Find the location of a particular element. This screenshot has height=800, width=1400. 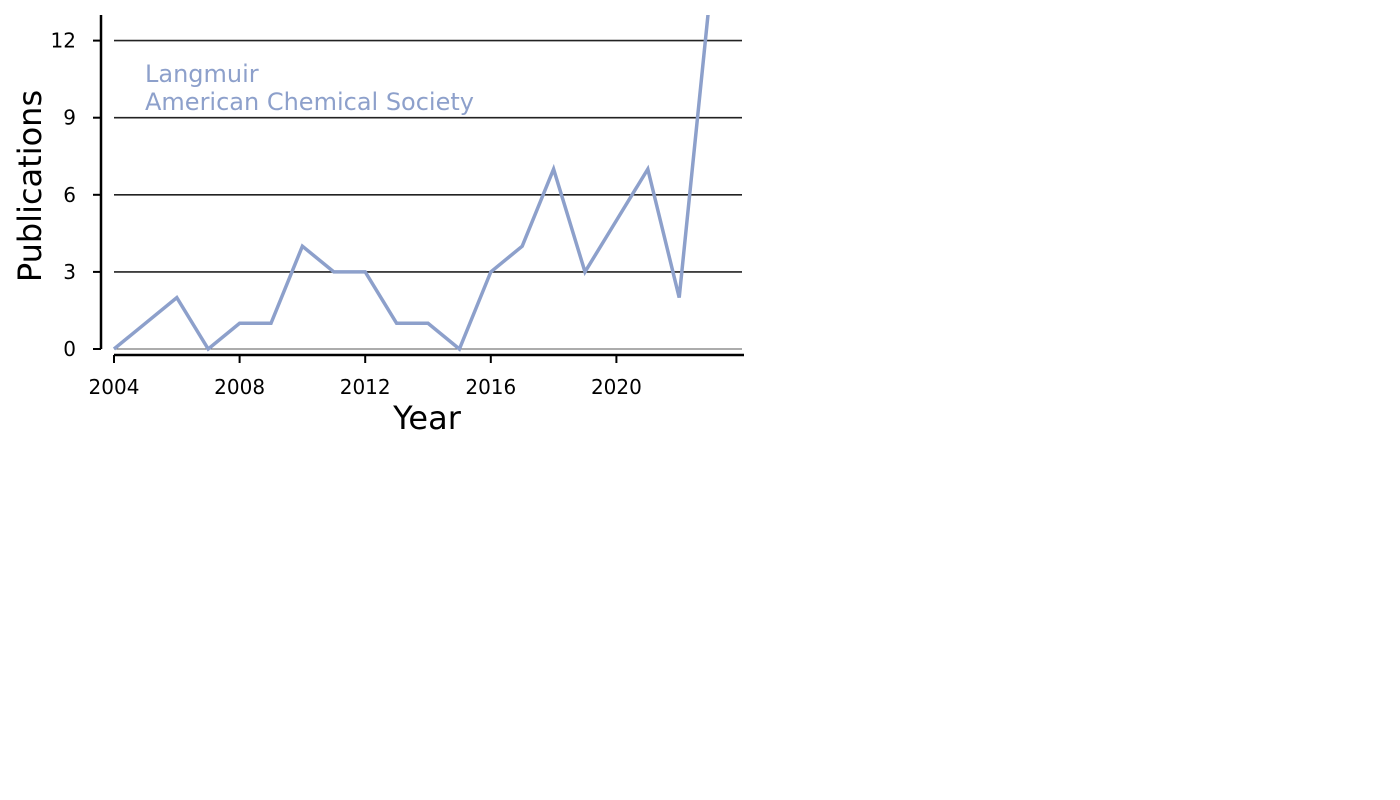

annotation: Langmuir American Chemical Society is located at coordinates (309, 88).